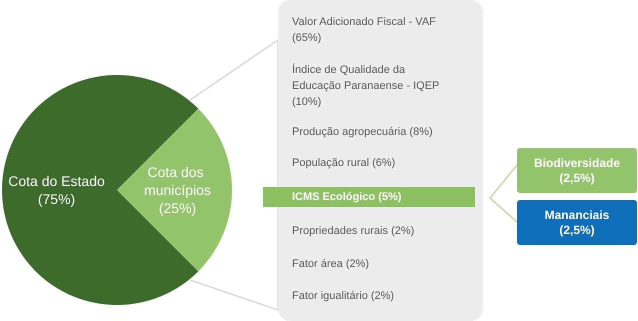 The width and height of the screenshot is (638, 321). Describe the element at coordinates (577, 163) in the screenshot. I see `category-label: Biodiversidade` at that location.